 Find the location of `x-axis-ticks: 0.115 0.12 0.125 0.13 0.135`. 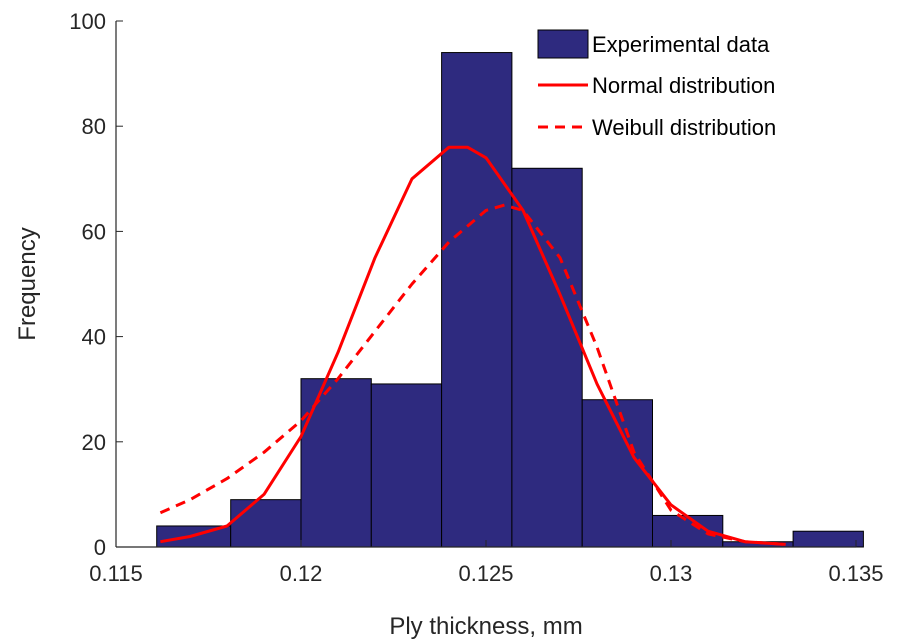

x-axis-ticks: 0.115 0.12 0.125 0.13 0.135 is located at coordinates (486, 563).